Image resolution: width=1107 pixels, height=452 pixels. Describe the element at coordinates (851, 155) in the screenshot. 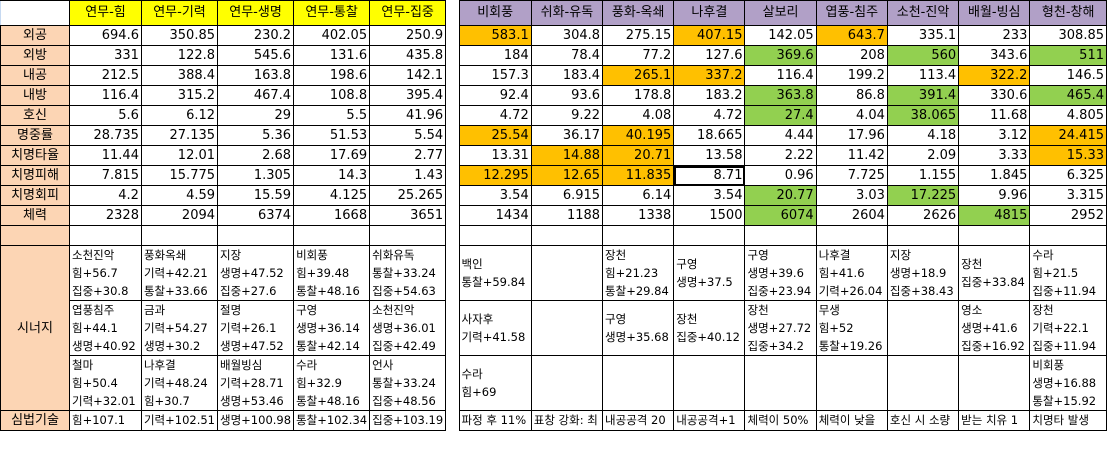

I see `stat-cell: 11.42` at that location.